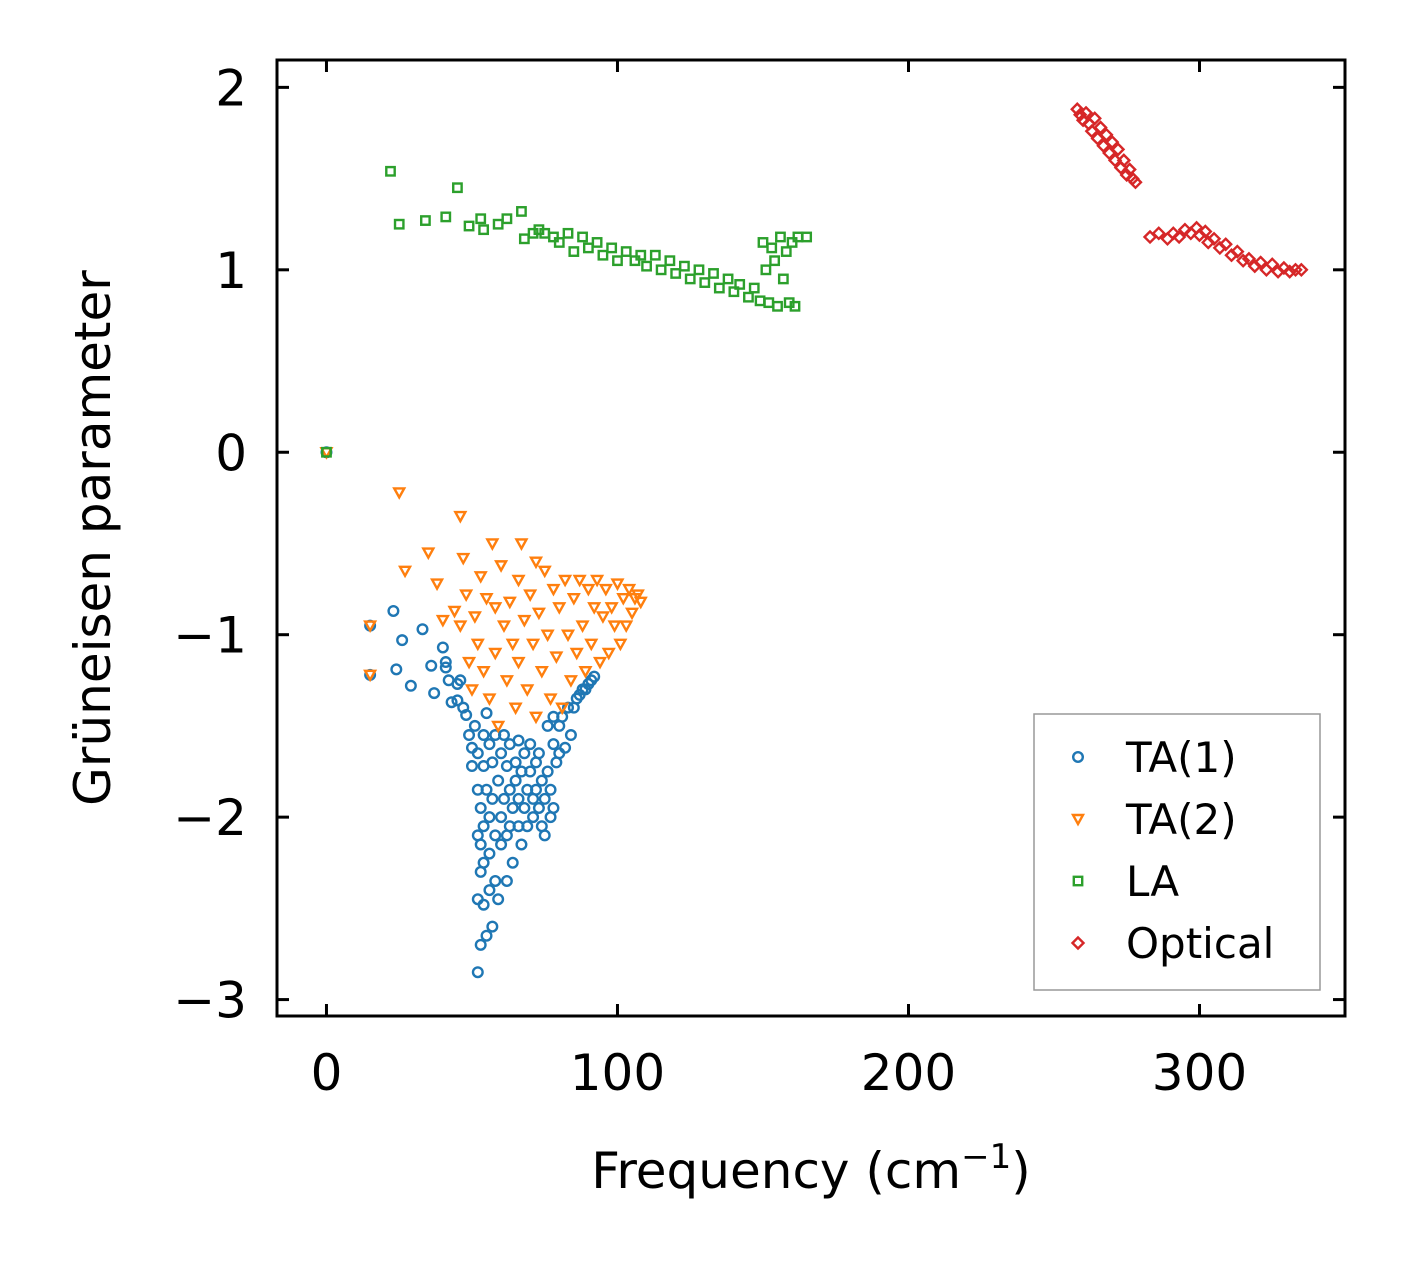  Describe the element at coordinates (210, 1001) in the screenshot. I see `y-tick-label: −3` at that location.